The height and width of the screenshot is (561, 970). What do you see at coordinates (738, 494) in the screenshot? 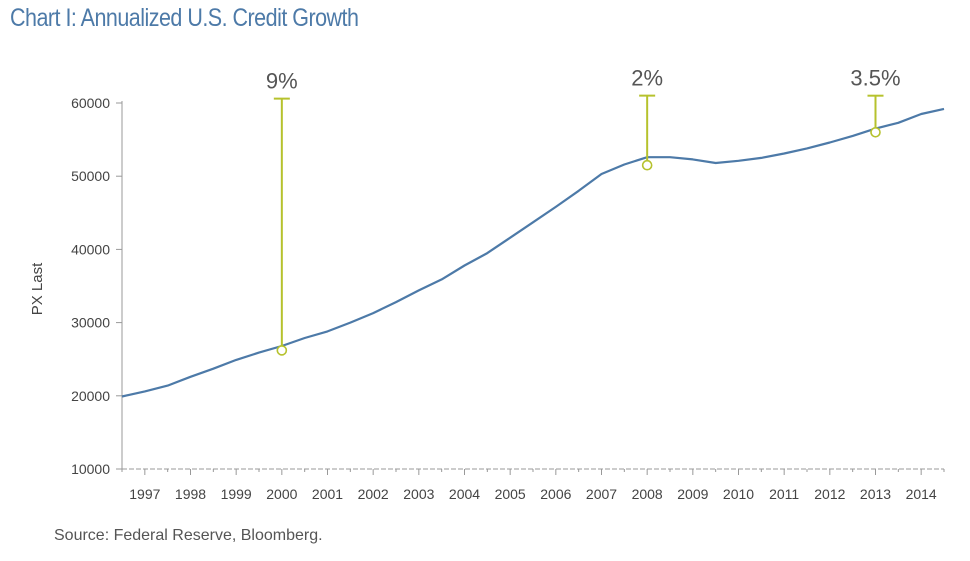
I see `x-tick-label: 2010` at bounding box center [738, 494].